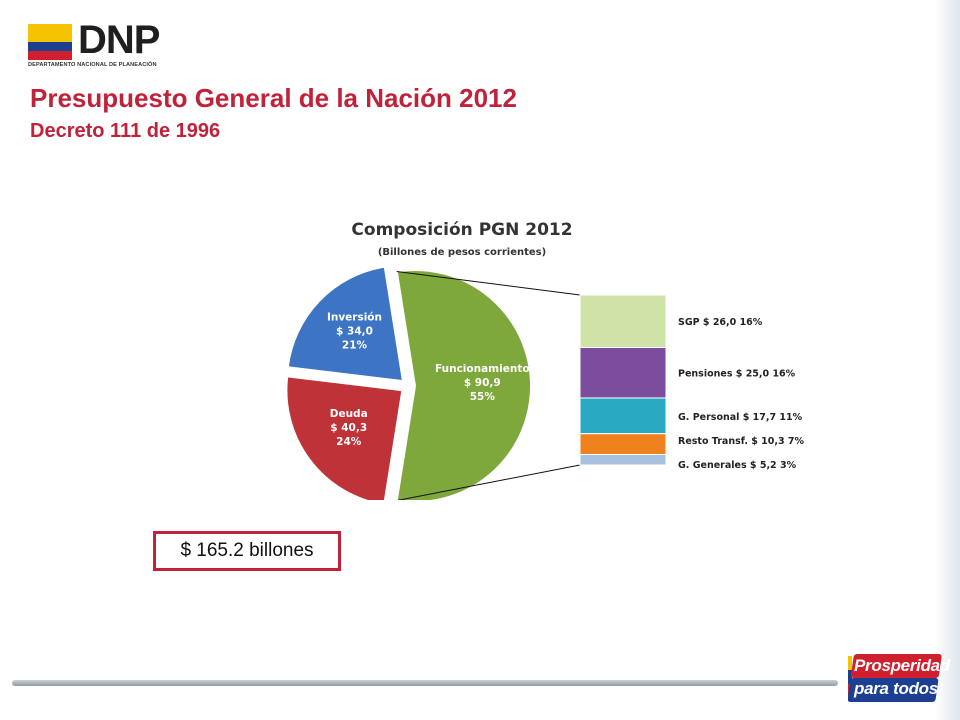 The width and height of the screenshot is (960, 720). Describe the element at coordinates (119, 40) in the screenshot. I see `logo-text: DNP` at that location.